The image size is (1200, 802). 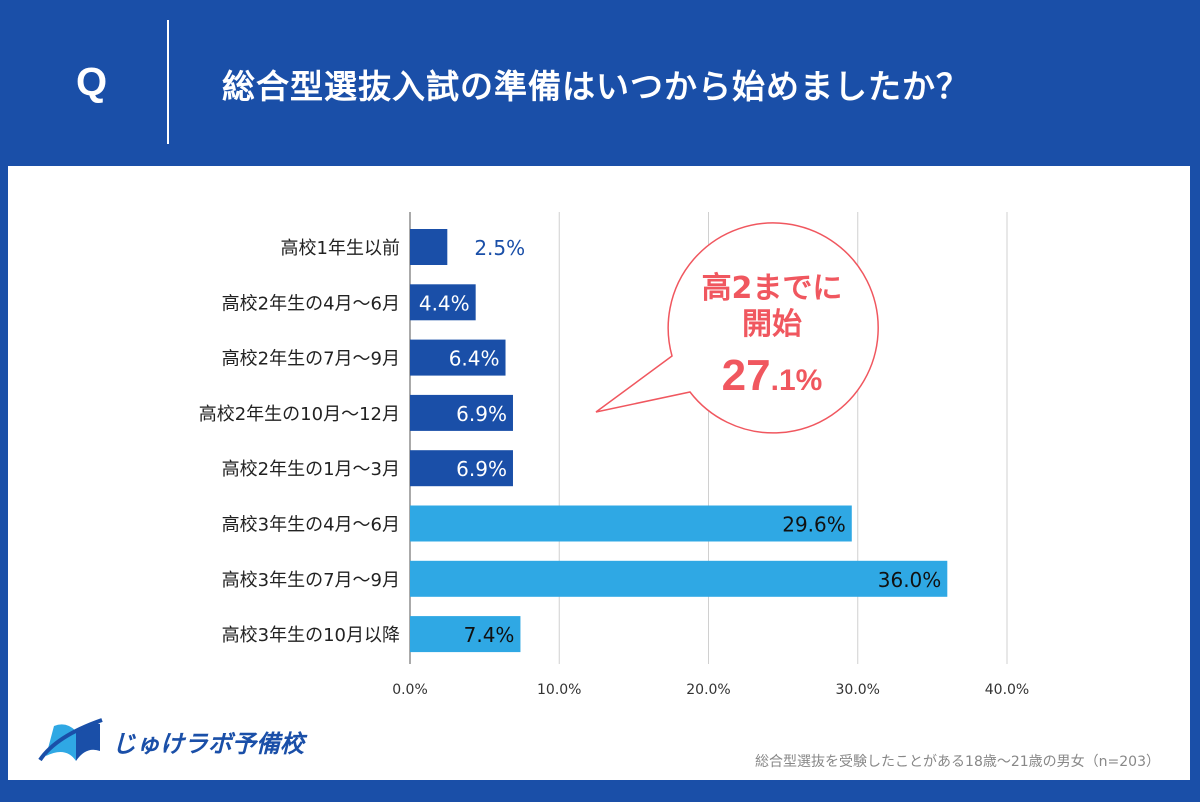 I want to click on question-mark-label: Q, so click(x=92, y=82).